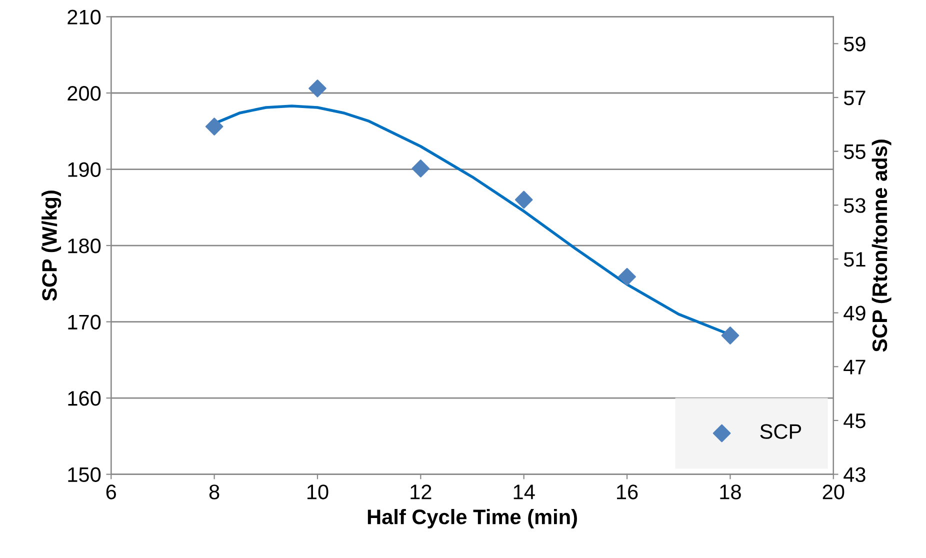 The height and width of the screenshot is (558, 926). I want to click on y2-tick-label: 59, so click(855, 44).